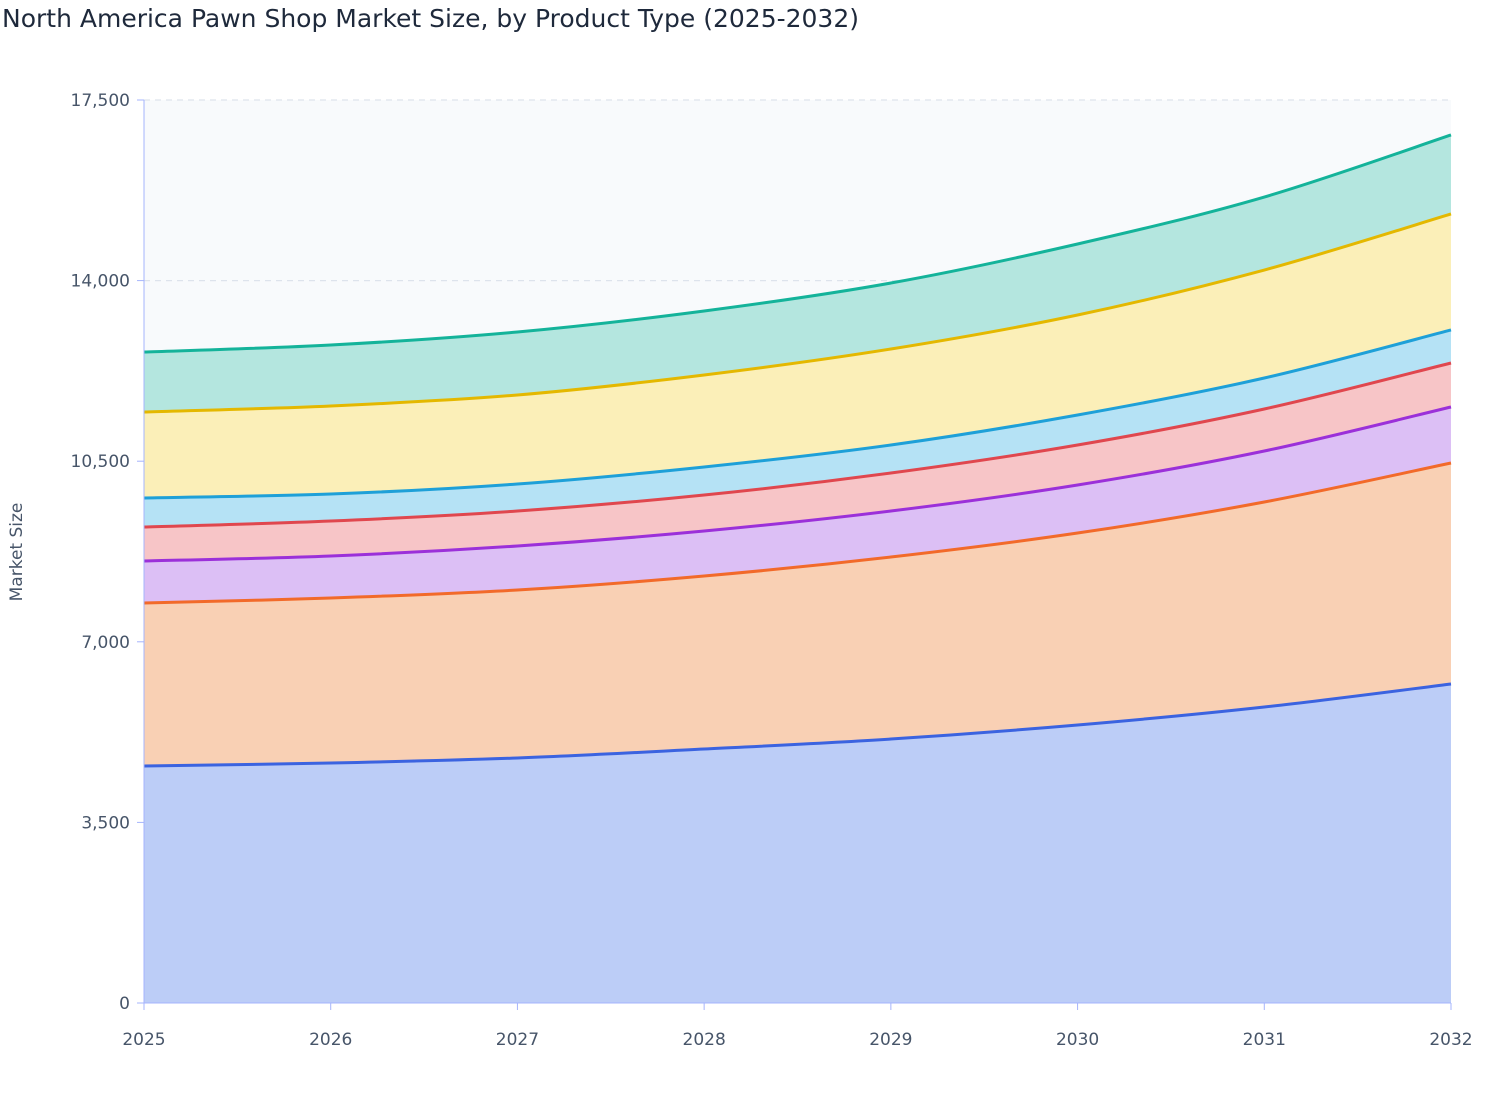  Describe the element at coordinates (1450, 1040) in the screenshot. I see `x-tick-label: 2032` at that location.